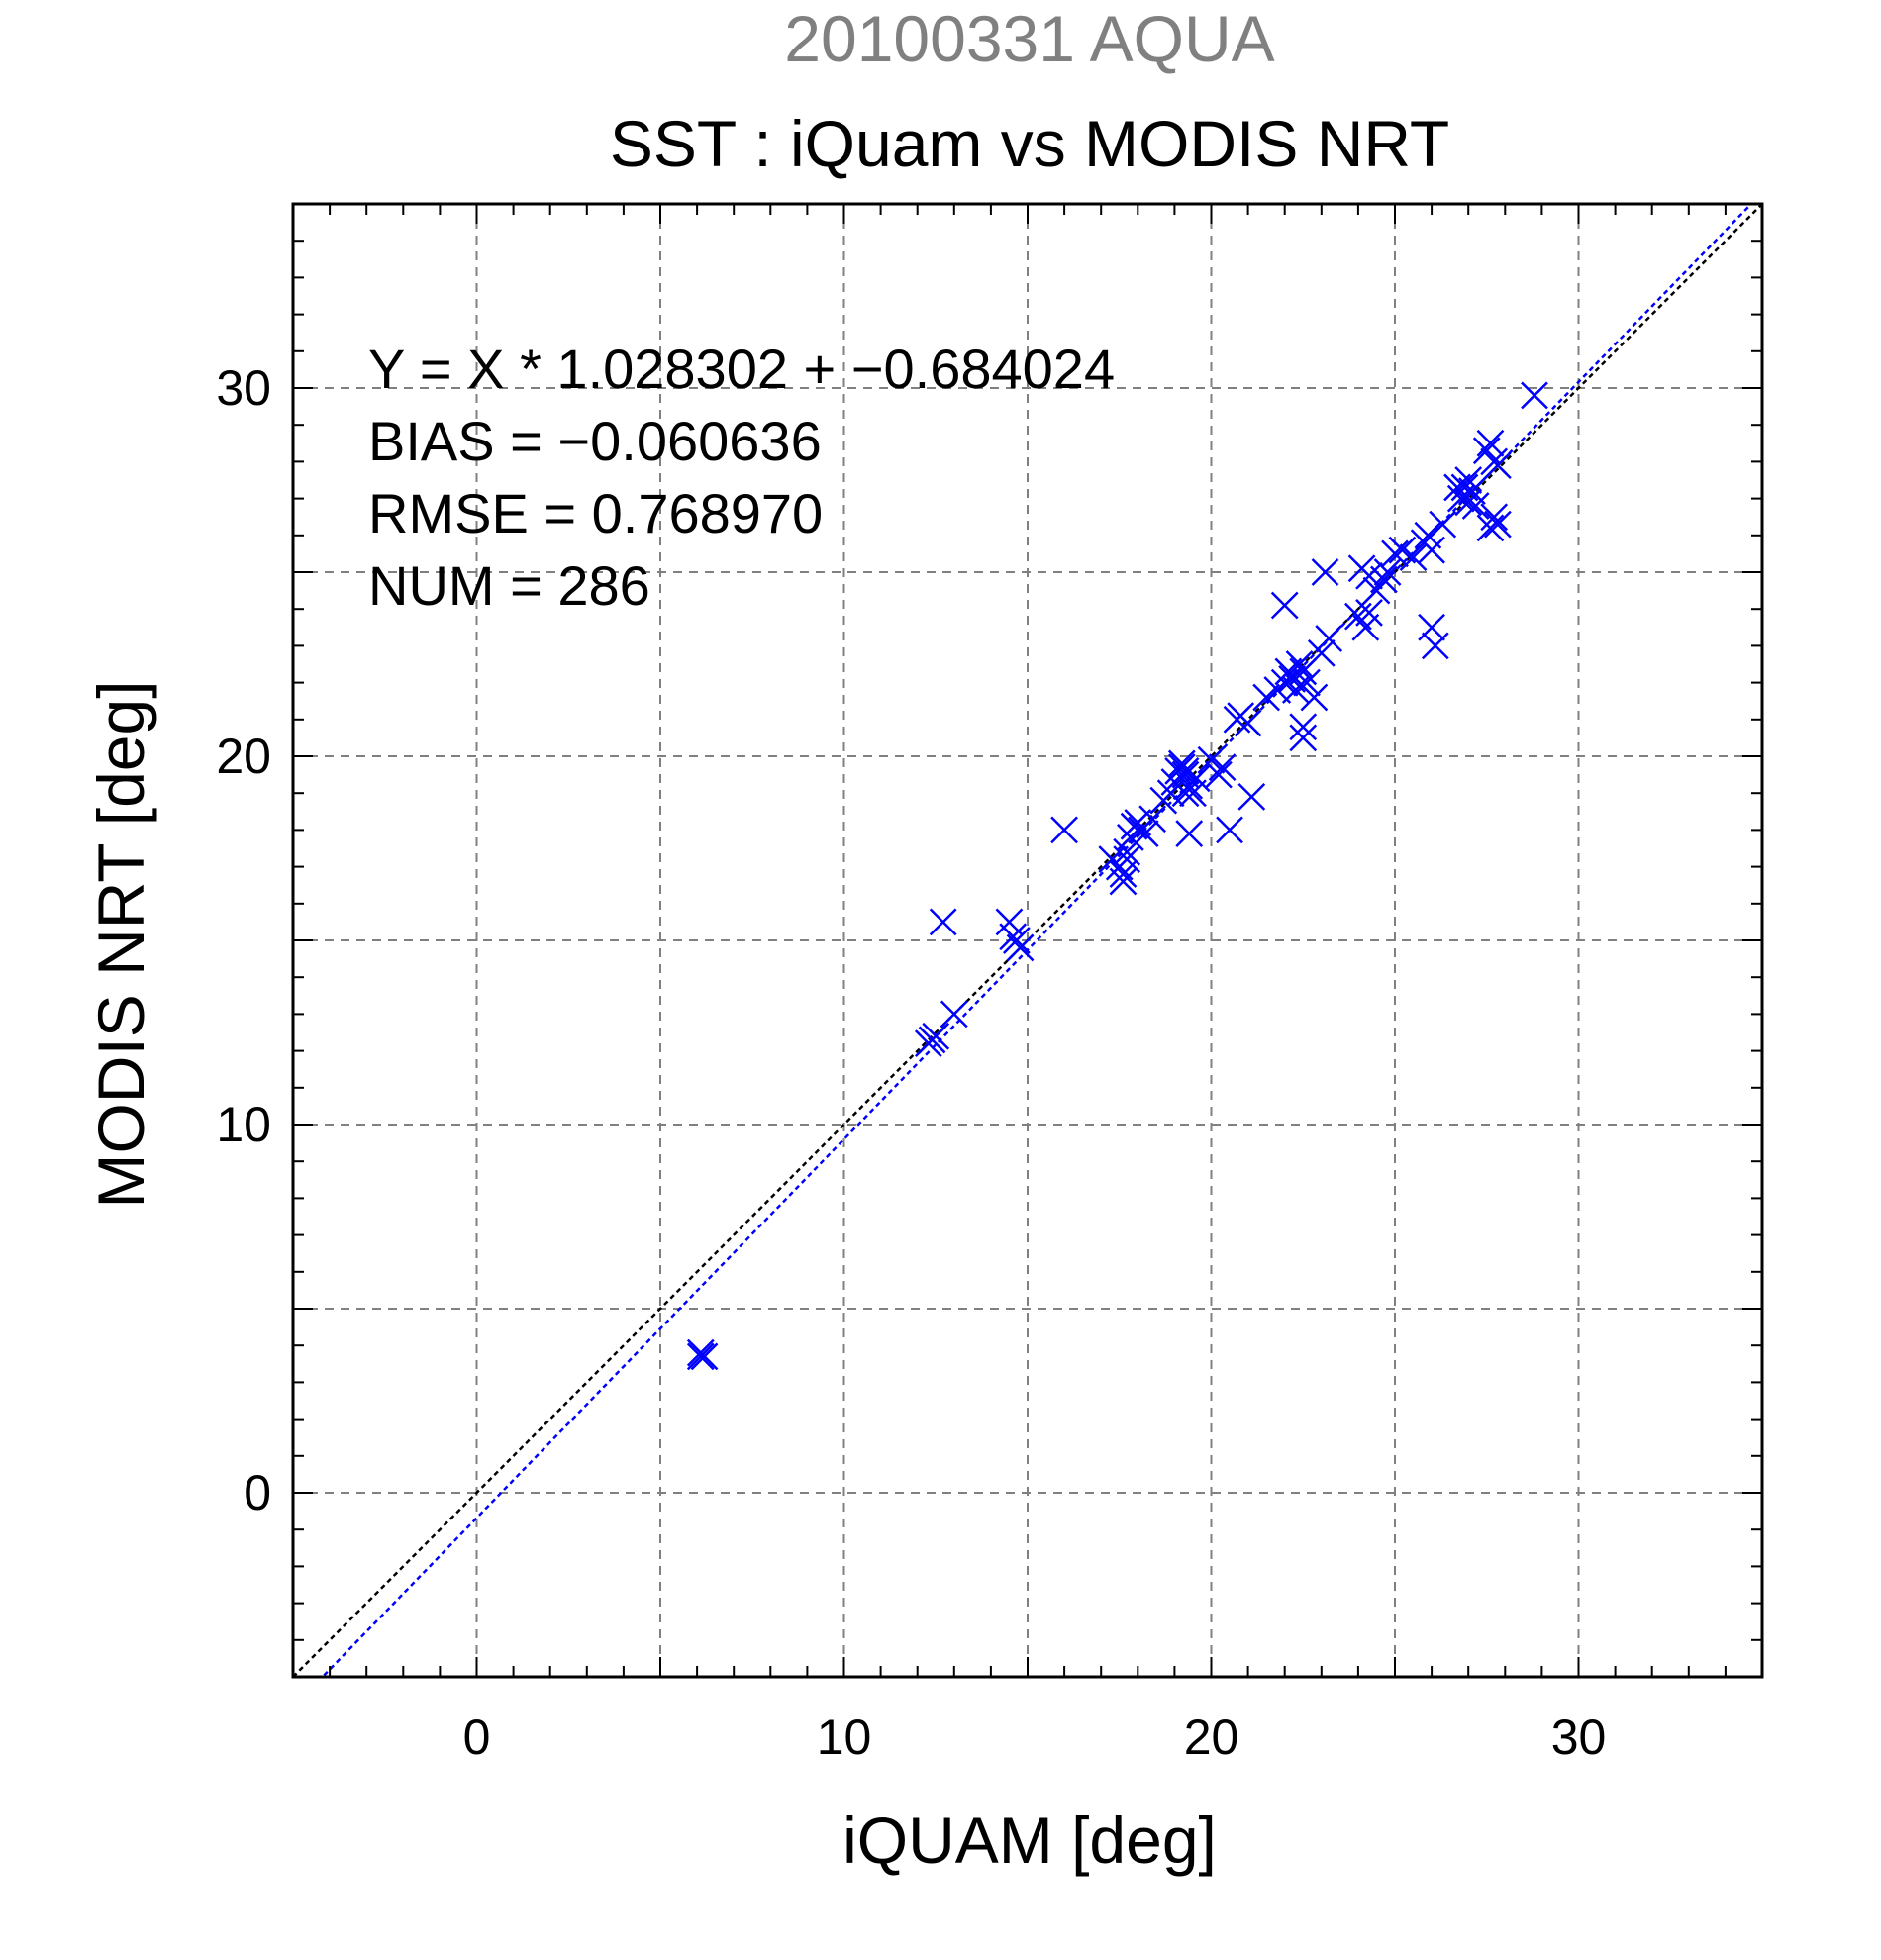 The height and width of the screenshot is (1960, 1881). I want to click on chart-title: SST : iQuam vs MODIS NRT, so click(1030, 143).